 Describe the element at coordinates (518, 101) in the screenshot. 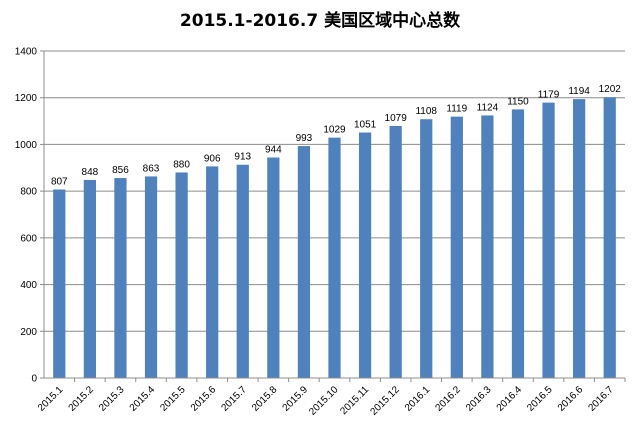

I see `data-label: 1150` at that location.